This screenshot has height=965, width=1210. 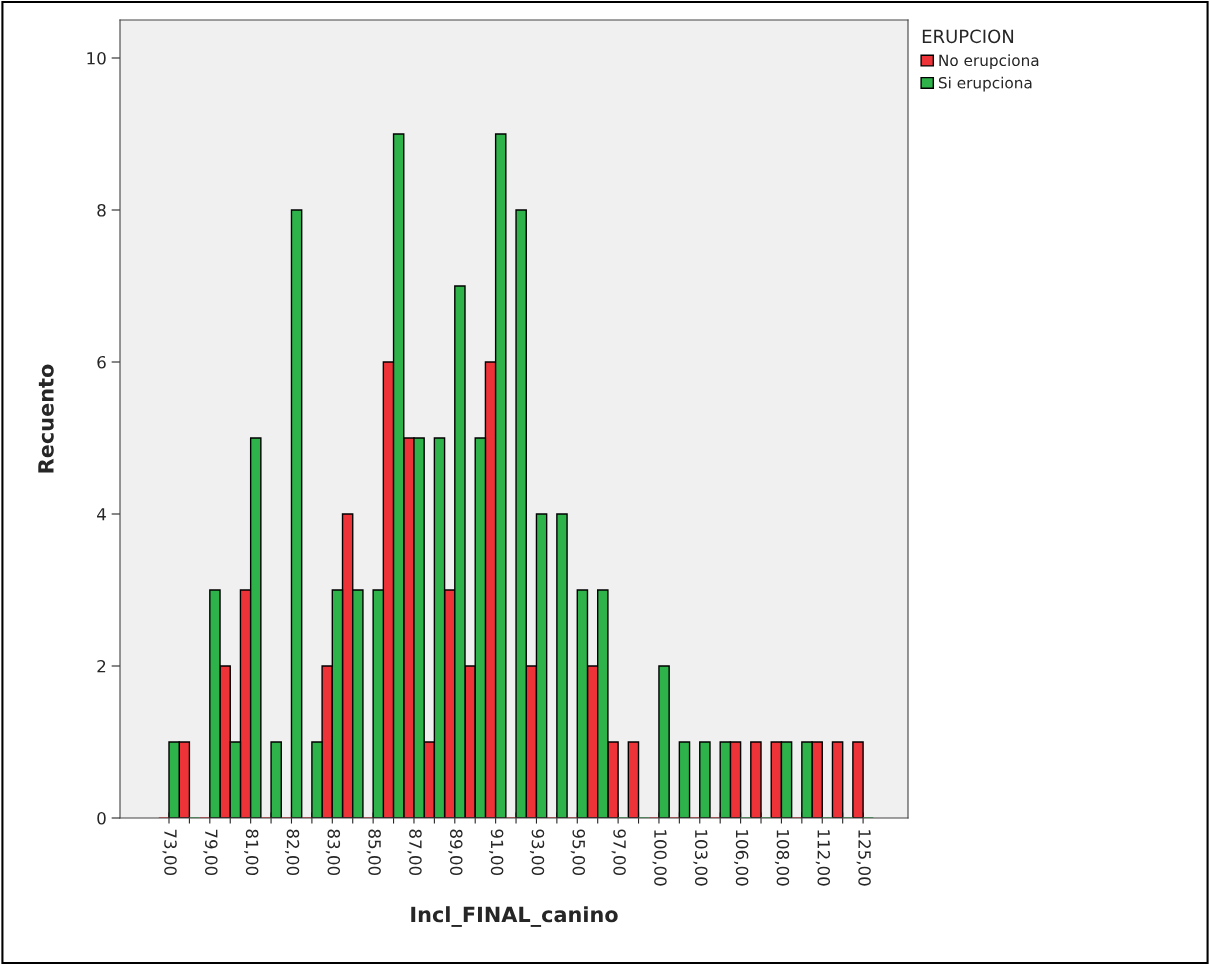 I want to click on x-tick-label: 83,00, so click(x=333, y=852).